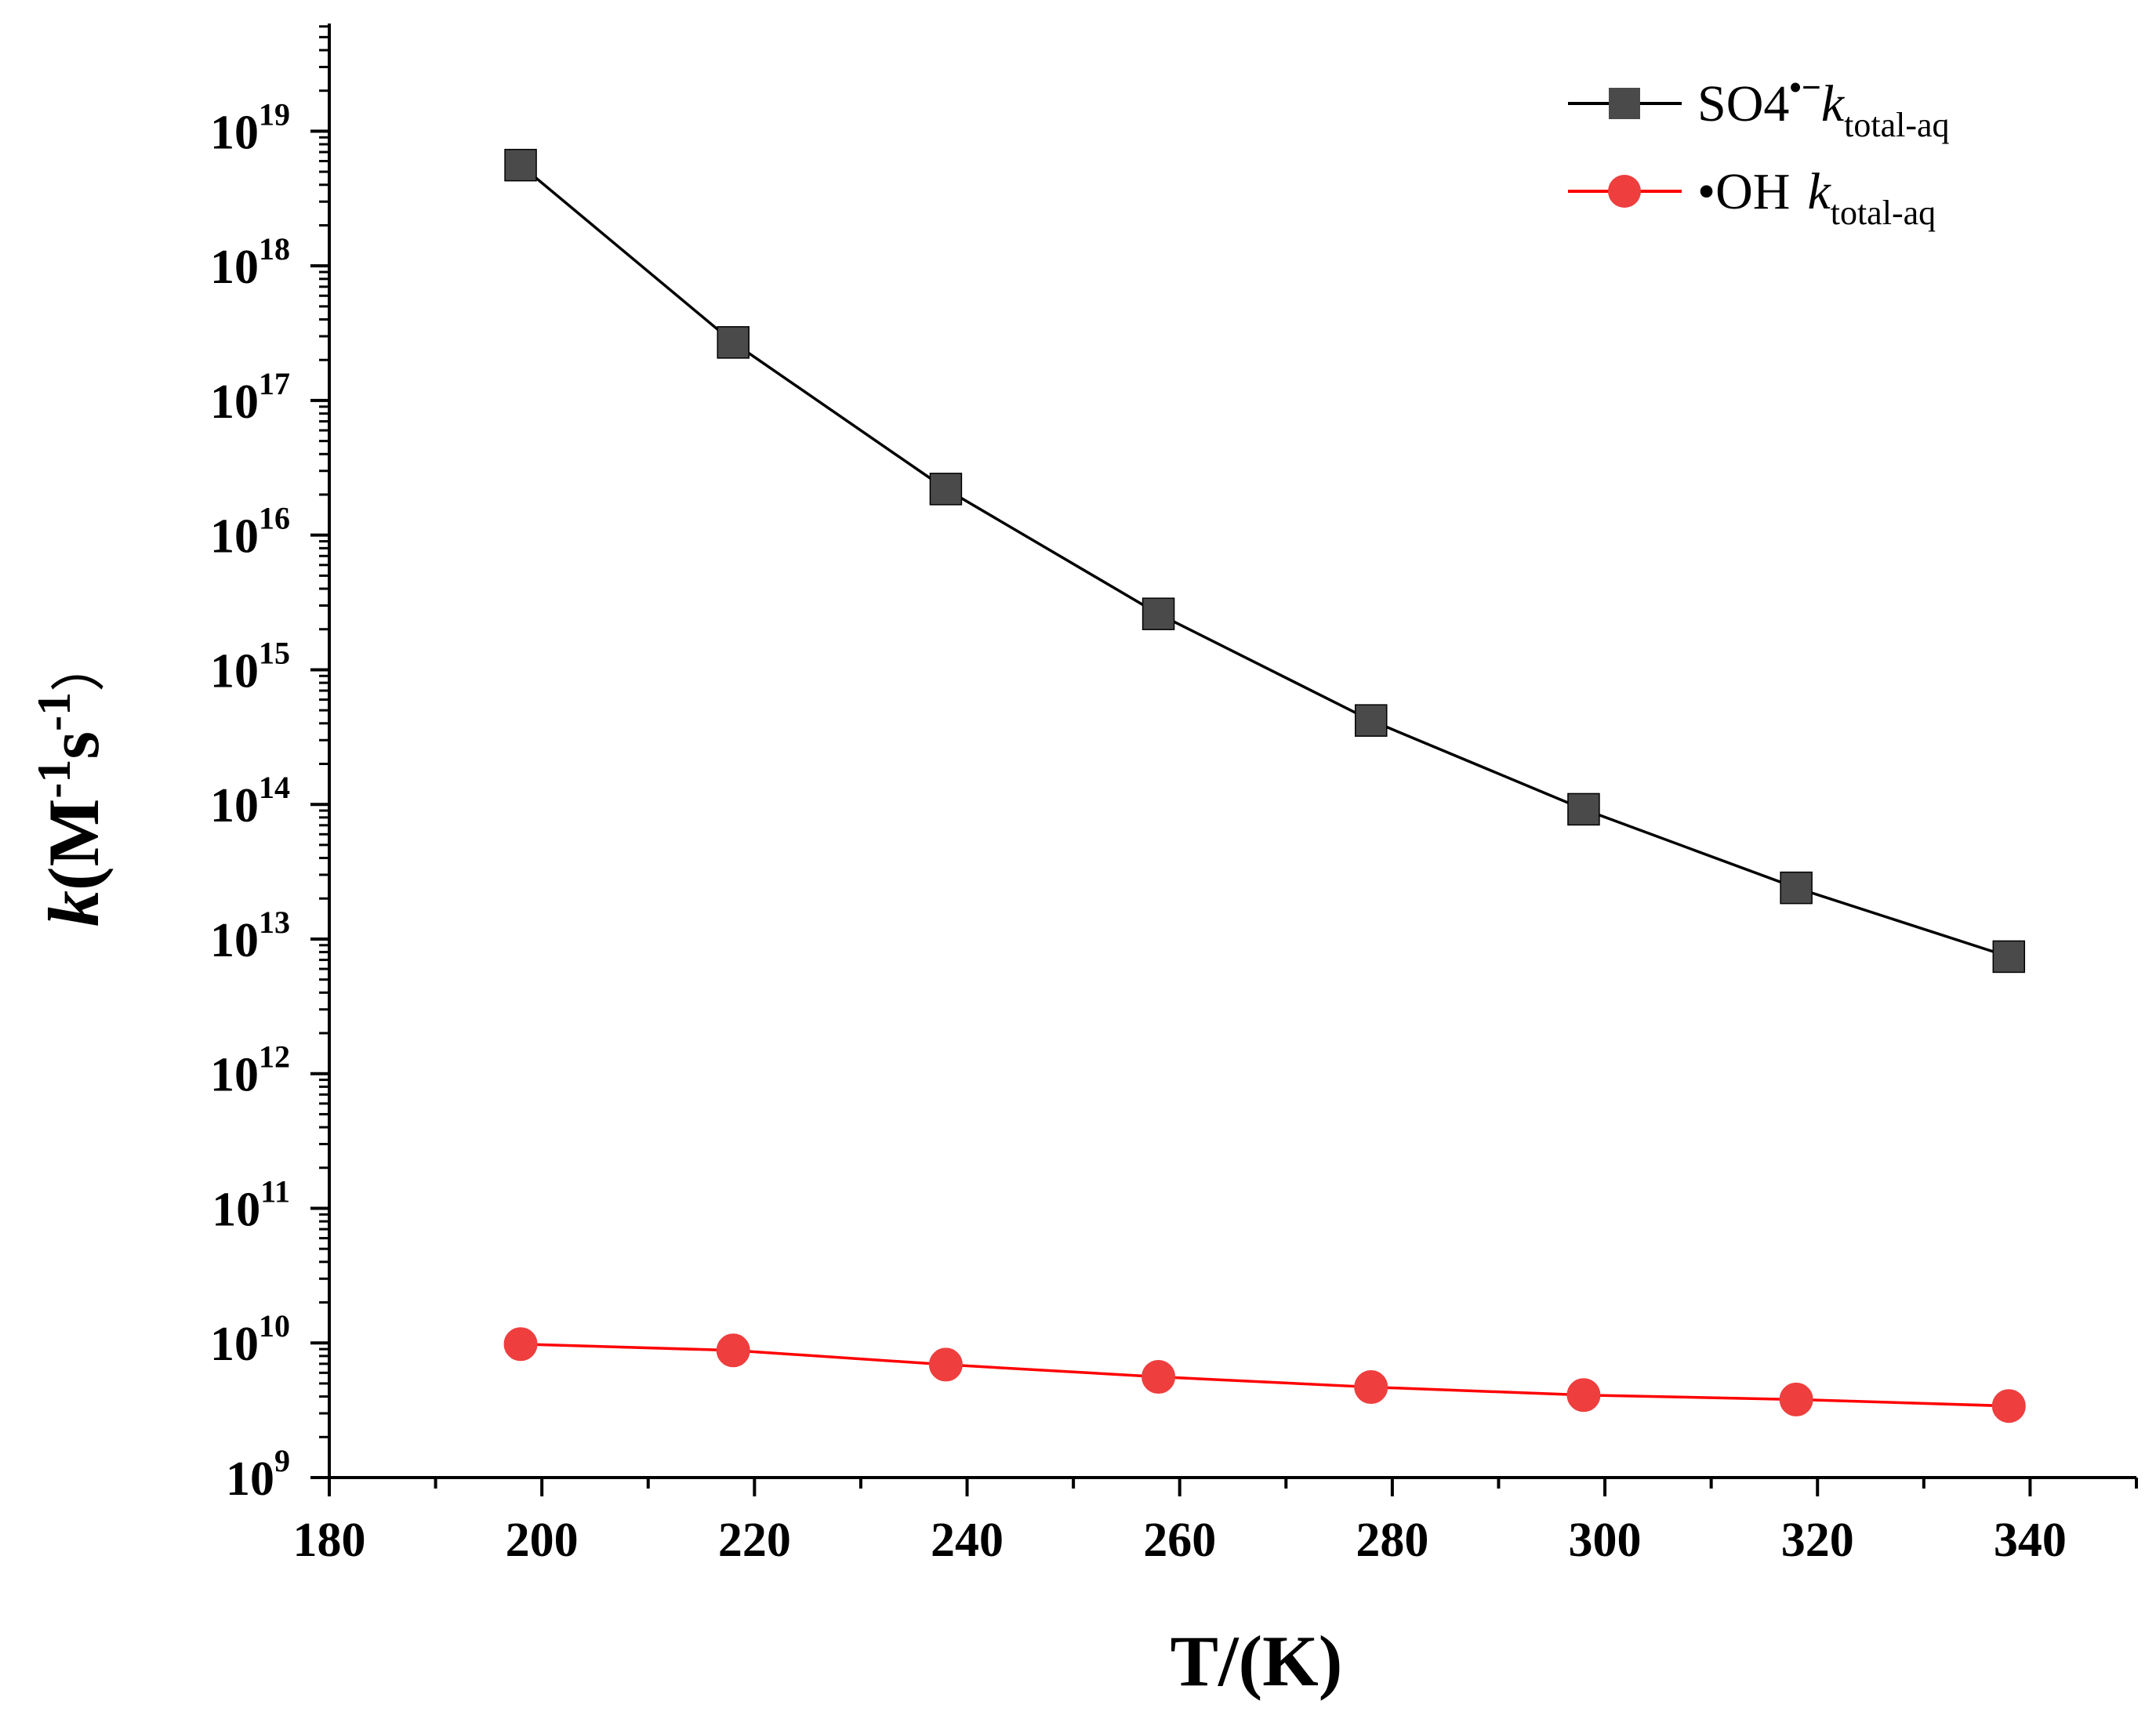  I want to click on x-tick-label: 180, so click(329, 1540).